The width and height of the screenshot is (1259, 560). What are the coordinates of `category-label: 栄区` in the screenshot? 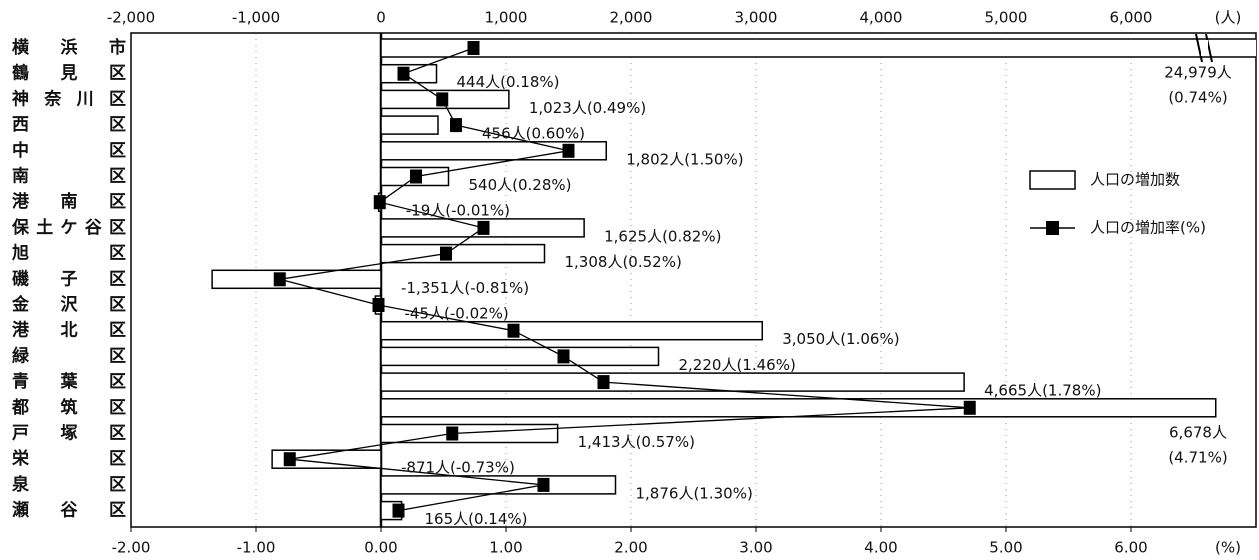 It's located at (68, 458).